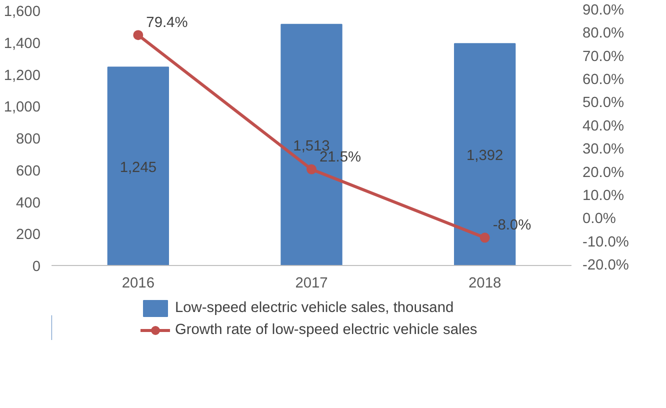 This screenshot has height=408, width=666. Describe the element at coordinates (605, 266) in the screenshot. I see `y2-tick-label: -20.0%` at that location.